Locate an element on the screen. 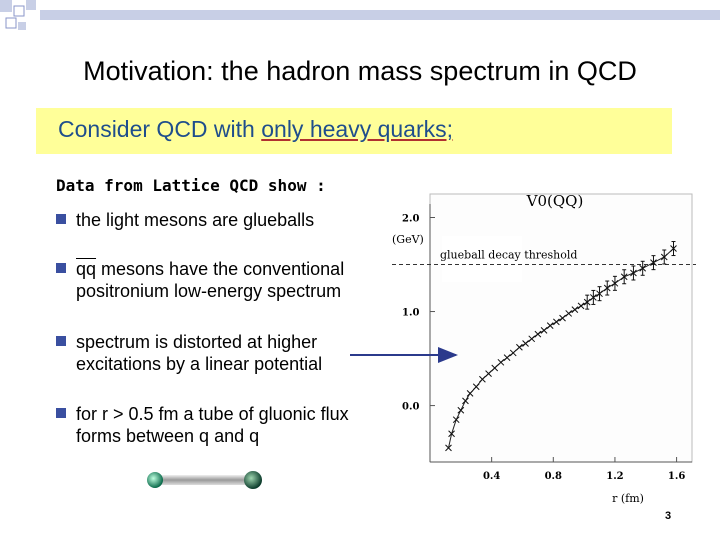 The image size is (720, 540). x-axis-label: r (fm) is located at coordinates (628, 498).